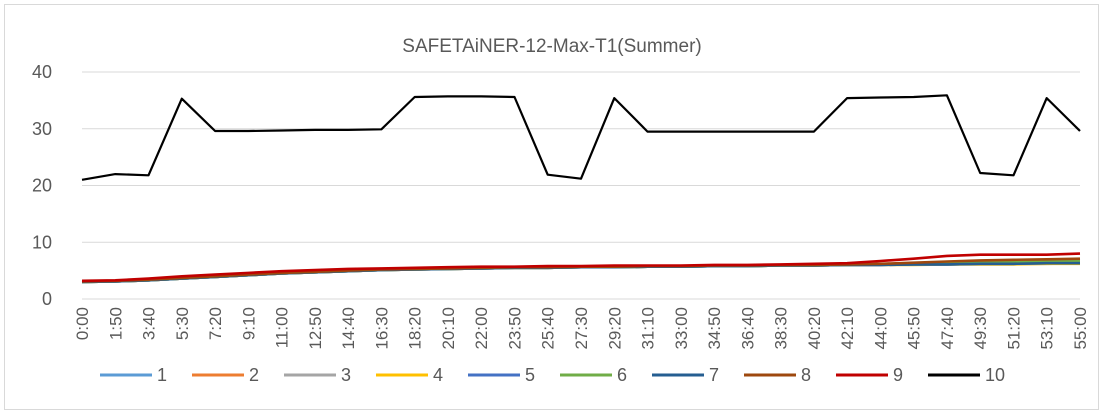  I want to click on x-tick-label: 7:20, so click(215, 323).